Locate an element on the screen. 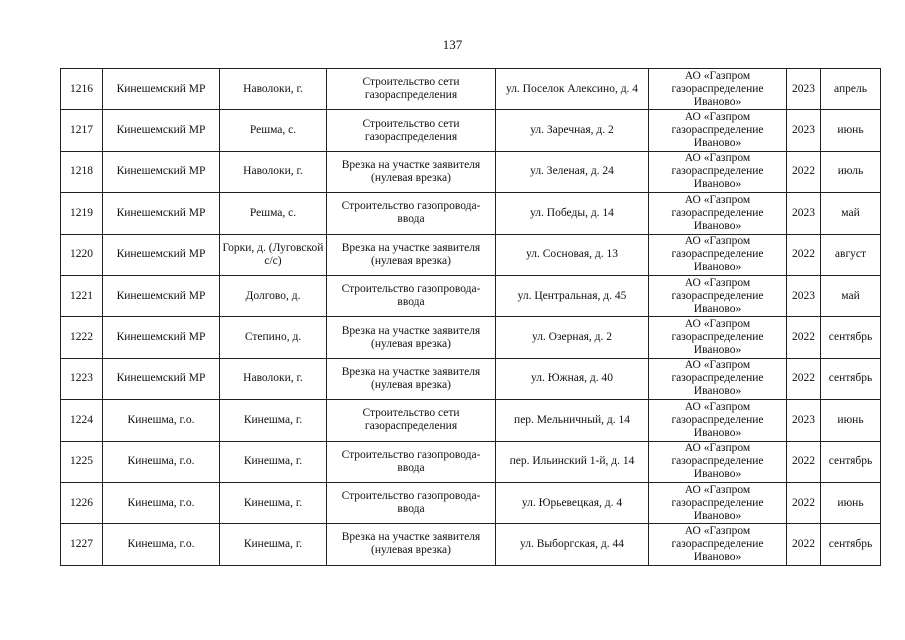 The width and height of the screenshot is (905, 640). row-number-cell: 1225 is located at coordinates (81, 461).